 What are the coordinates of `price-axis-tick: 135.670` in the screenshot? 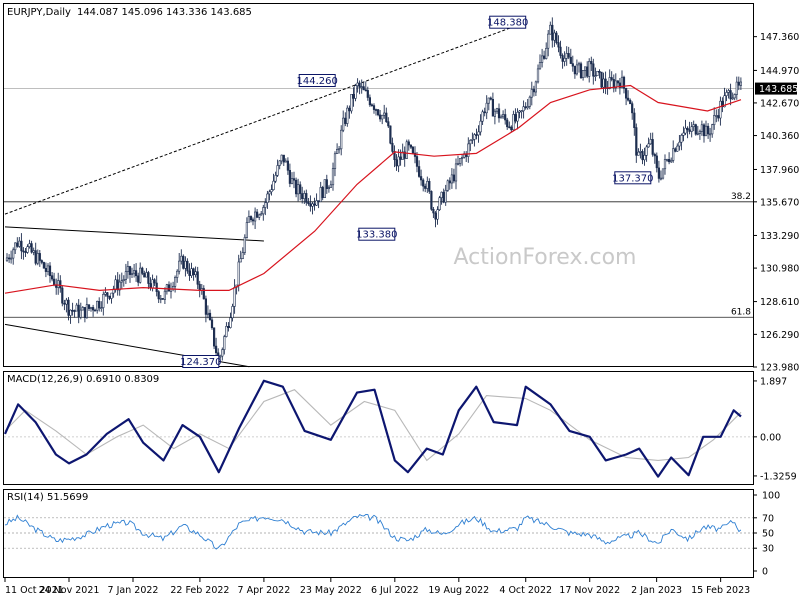 It's located at (779, 202).